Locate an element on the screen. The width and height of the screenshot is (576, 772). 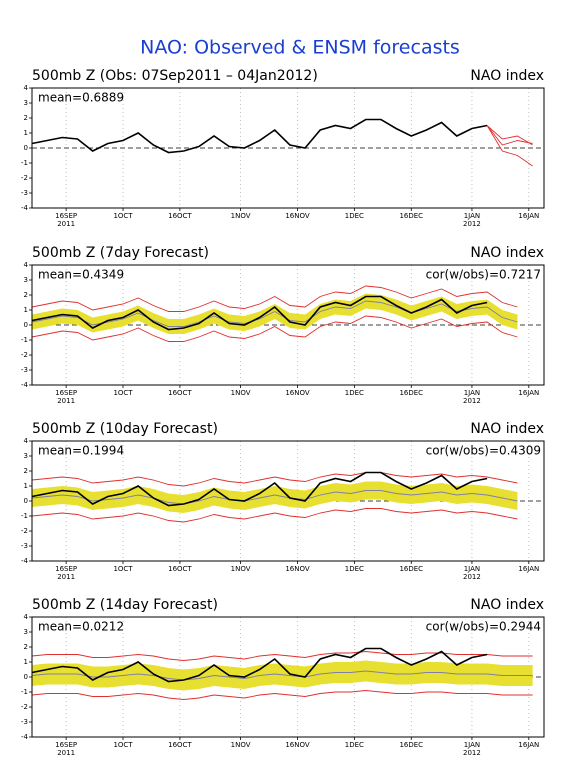
annotation: mean=0.1994 is located at coordinates (81, 451).